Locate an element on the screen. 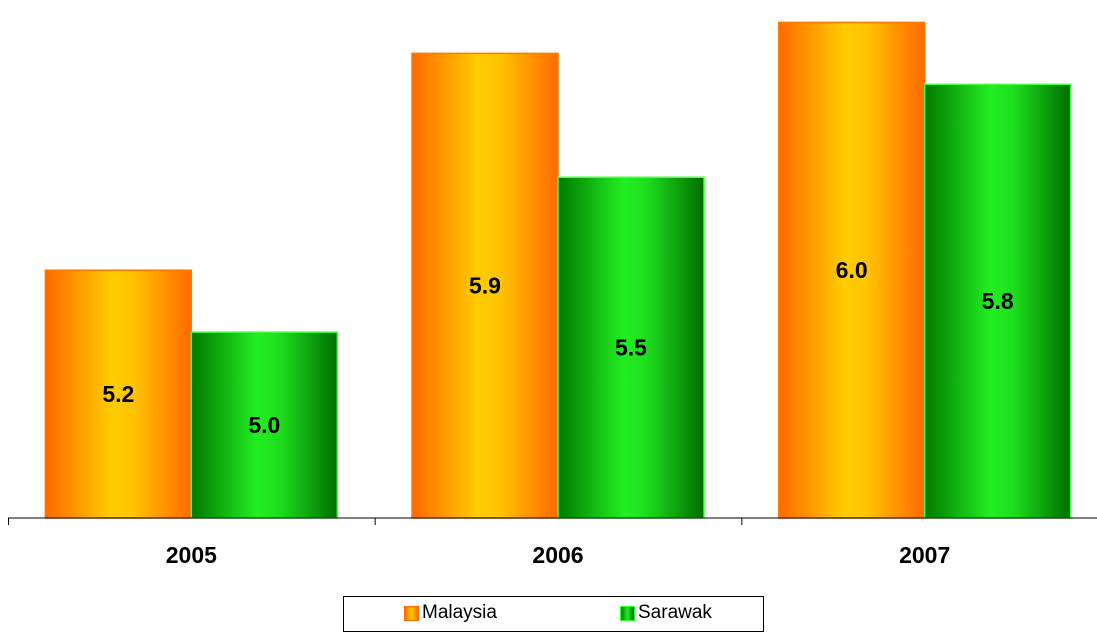 This screenshot has width=1097, height=632. data-label-malaysia-2006: 5.9 is located at coordinates (485, 286).